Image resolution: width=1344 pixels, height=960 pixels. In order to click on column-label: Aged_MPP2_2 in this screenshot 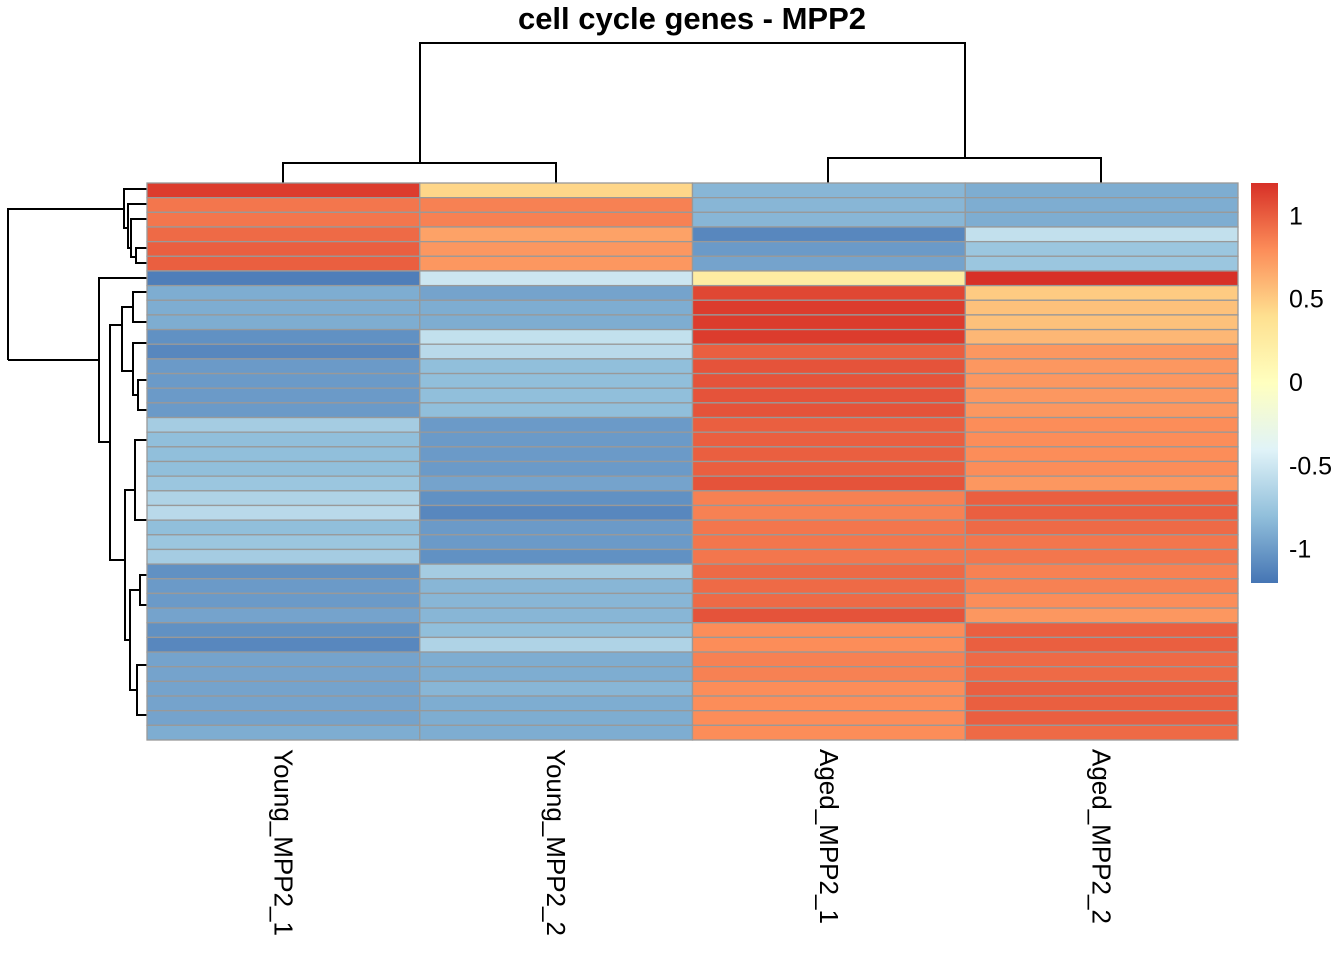, I will do `click(1102, 836)`.